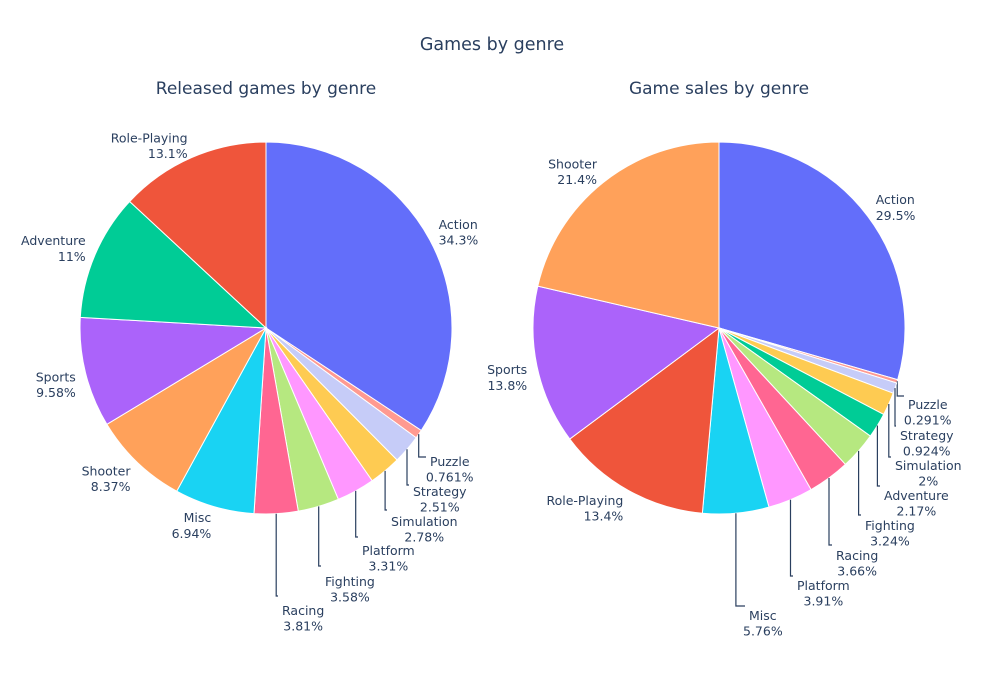 This screenshot has width=984, height=700. What do you see at coordinates (459, 232) in the screenshot?
I see `slice-action-label: Action 34.3%` at bounding box center [459, 232].